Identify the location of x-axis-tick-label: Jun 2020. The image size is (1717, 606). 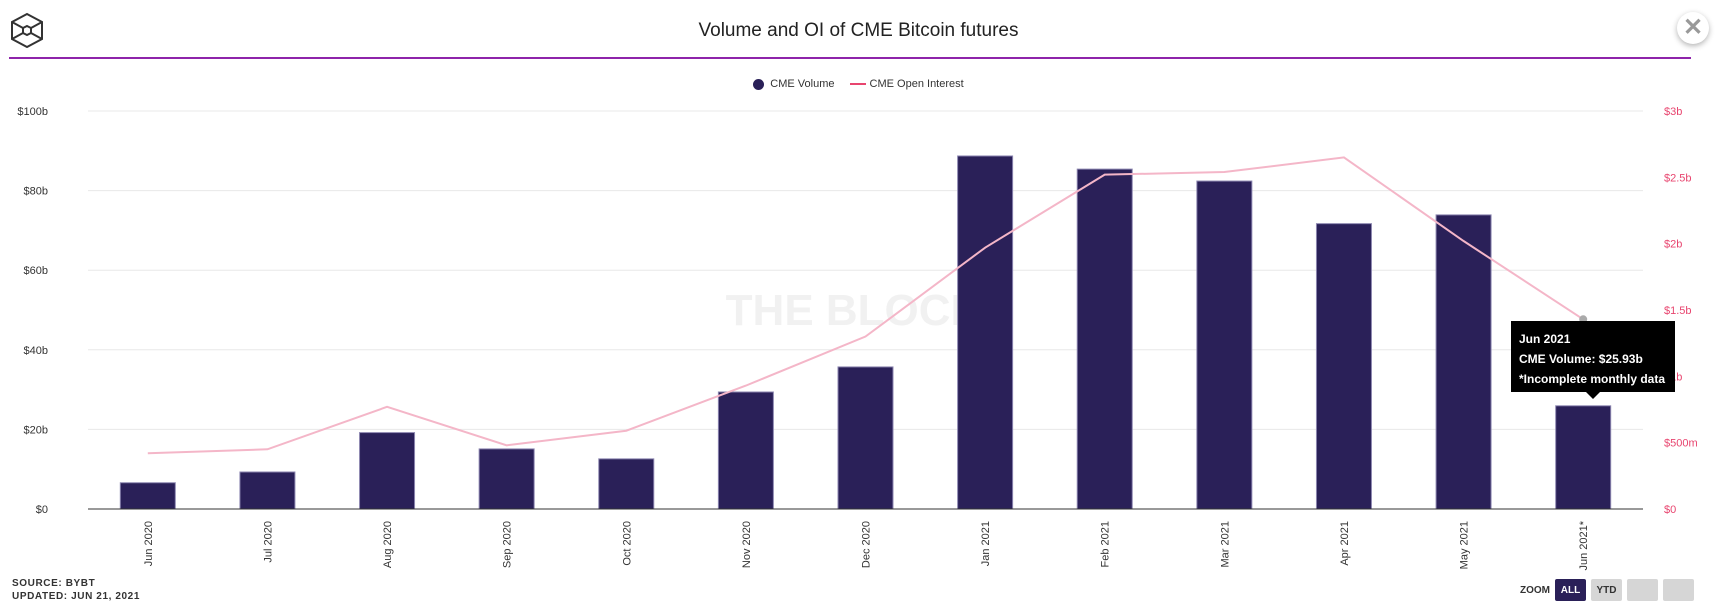
(149, 543).